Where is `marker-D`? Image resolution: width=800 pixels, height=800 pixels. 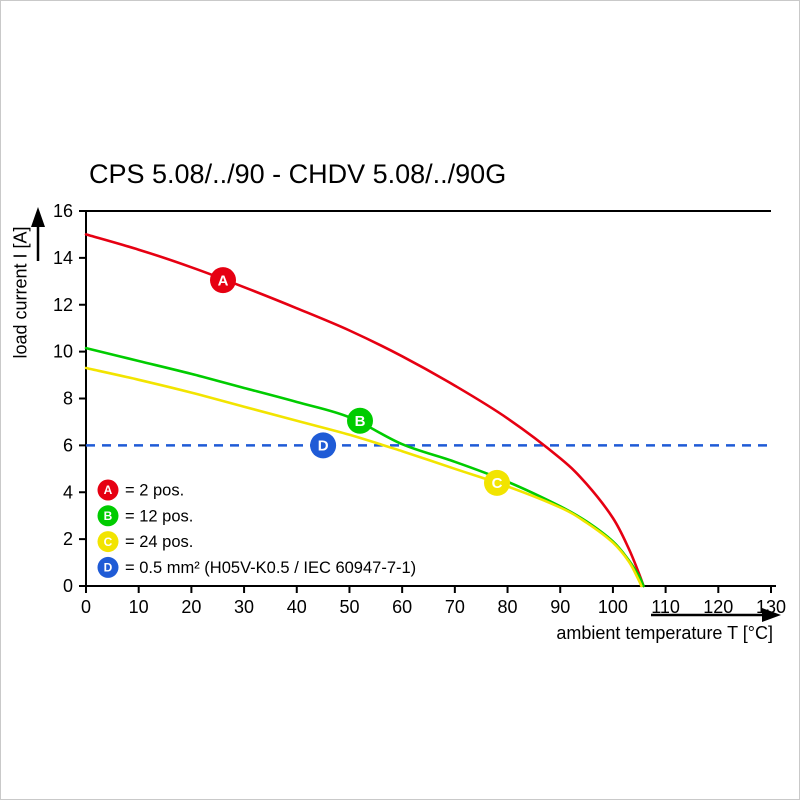
marker-D is located at coordinates (323, 445).